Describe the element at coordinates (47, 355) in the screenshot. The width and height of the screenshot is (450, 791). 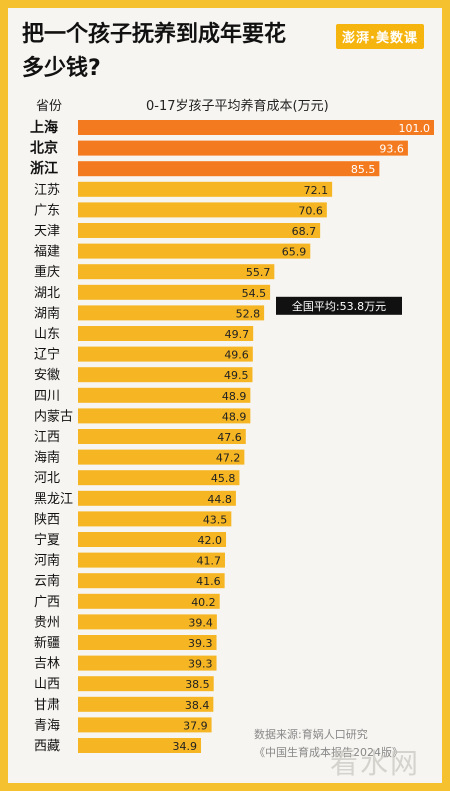
I see `province-label: 辽宁` at that location.